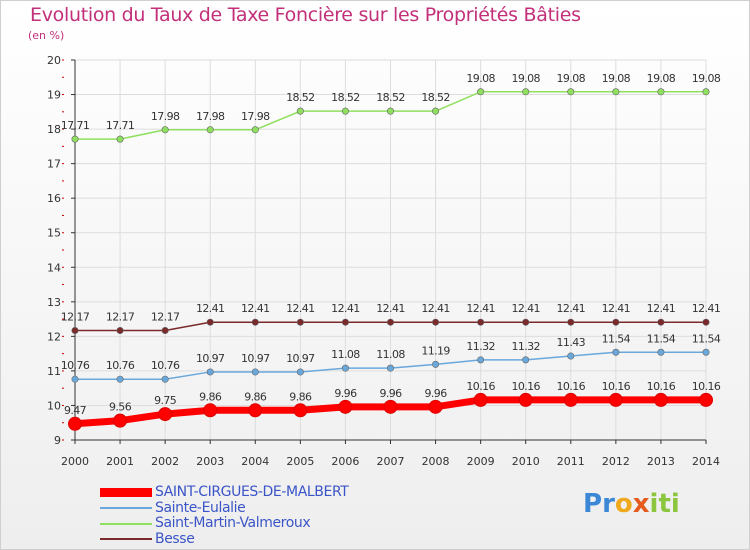  Describe the element at coordinates (54, 405) in the screenshot. I see `y-tick-label: 10` at that location.